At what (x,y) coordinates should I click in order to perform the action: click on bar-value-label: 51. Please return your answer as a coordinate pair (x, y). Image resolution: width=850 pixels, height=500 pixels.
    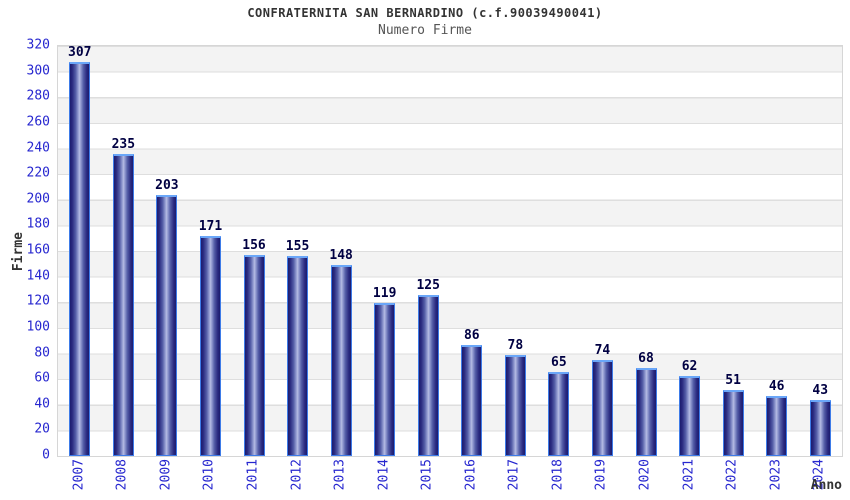
    Looking at the image, I should click on (733, 380).